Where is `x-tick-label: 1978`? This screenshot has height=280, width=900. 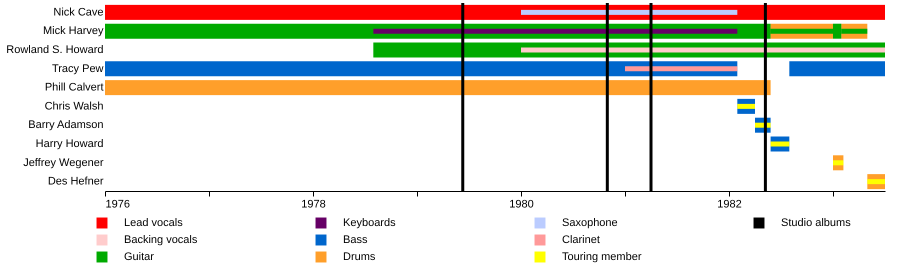
x-tick-label: 1978 is located at coordinates (313, 204).